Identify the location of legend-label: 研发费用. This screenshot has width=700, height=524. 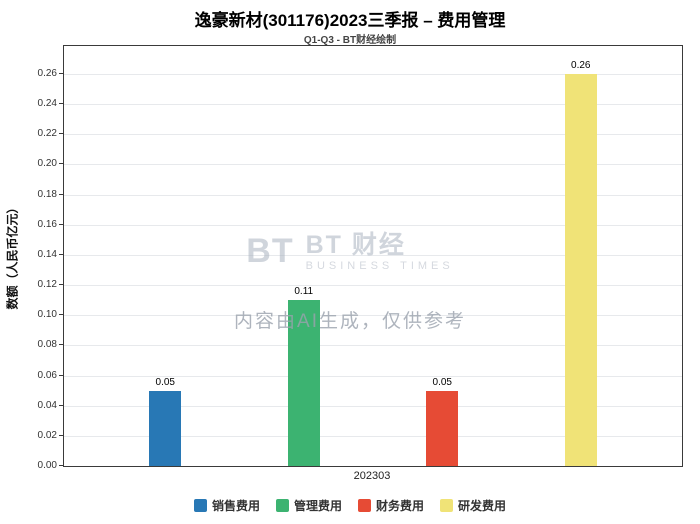
(482, 506).